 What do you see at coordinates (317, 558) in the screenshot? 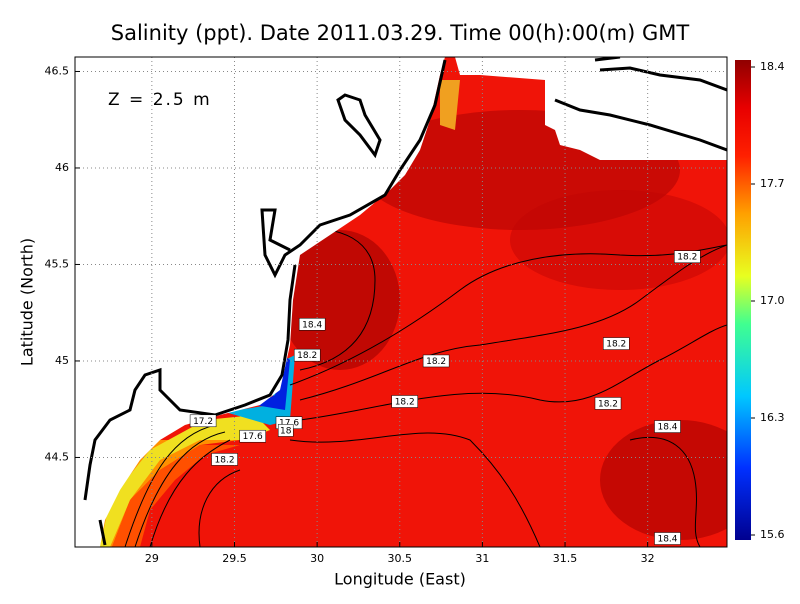
I see `x-tick-label: 30` at bounding box center [317, 558].